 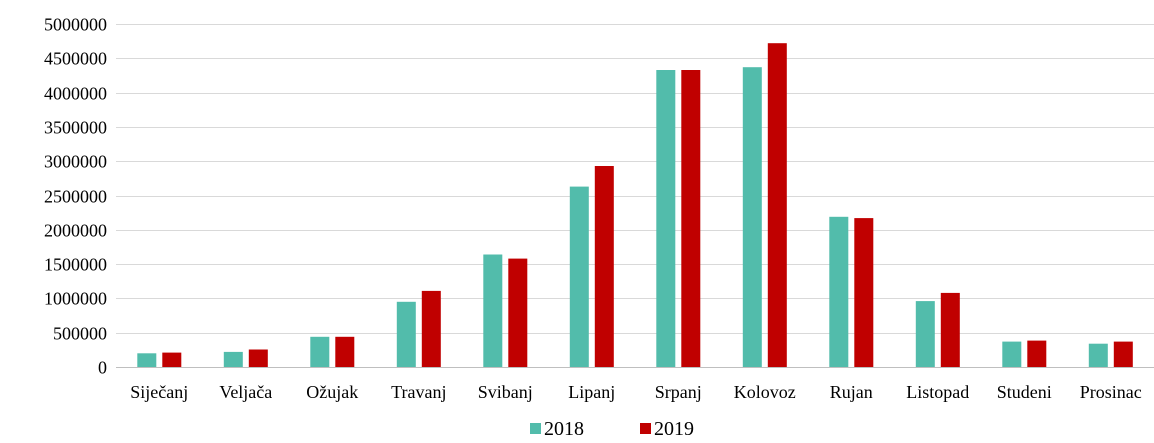 I want to click on legend-swatch-2019, so click(x=645, y=428).